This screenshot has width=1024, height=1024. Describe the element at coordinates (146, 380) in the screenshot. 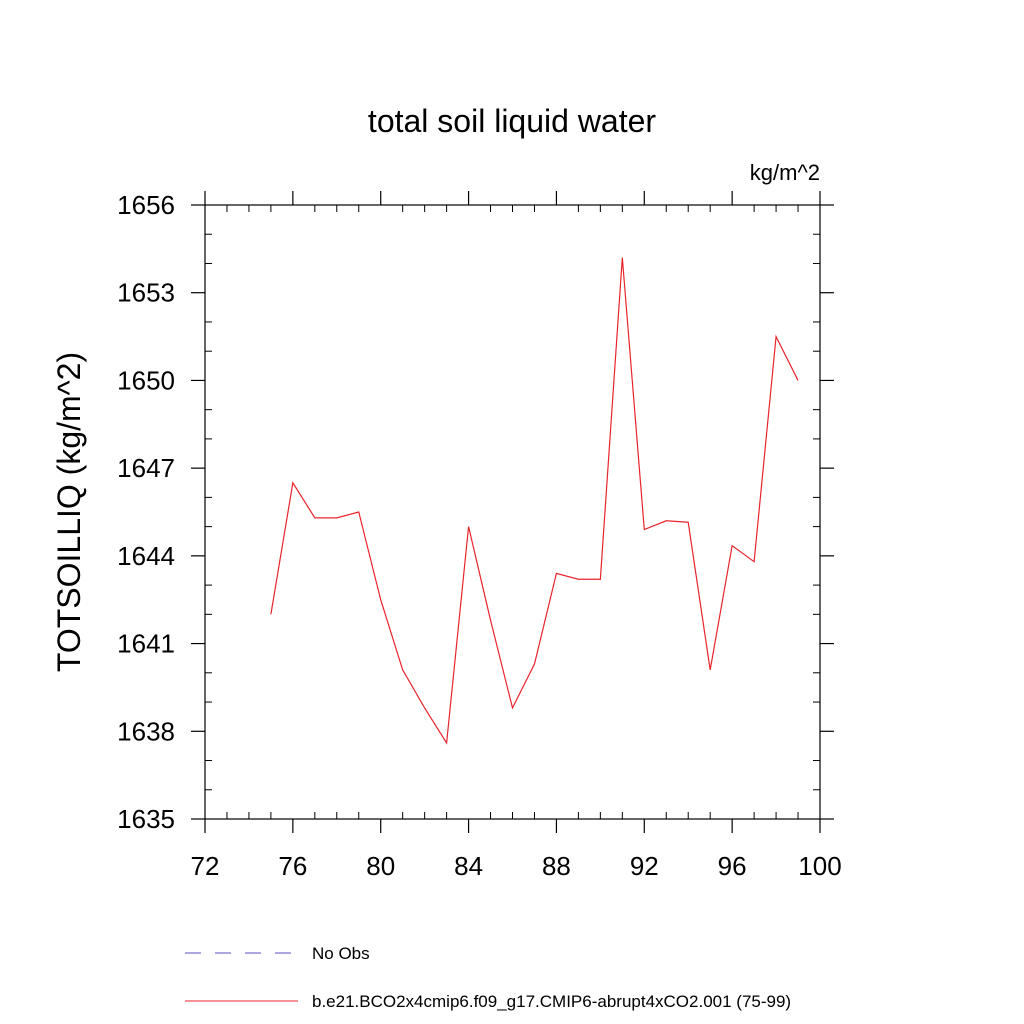

I see `y-tick-label: 1650` at that location.